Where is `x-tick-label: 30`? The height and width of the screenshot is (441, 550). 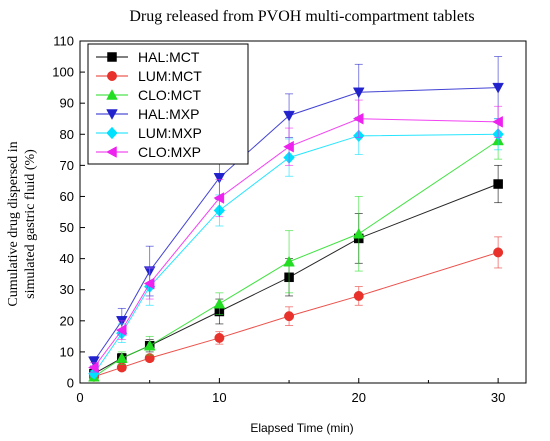
x-tick-label: 30 is located at coordinates (498, 397).